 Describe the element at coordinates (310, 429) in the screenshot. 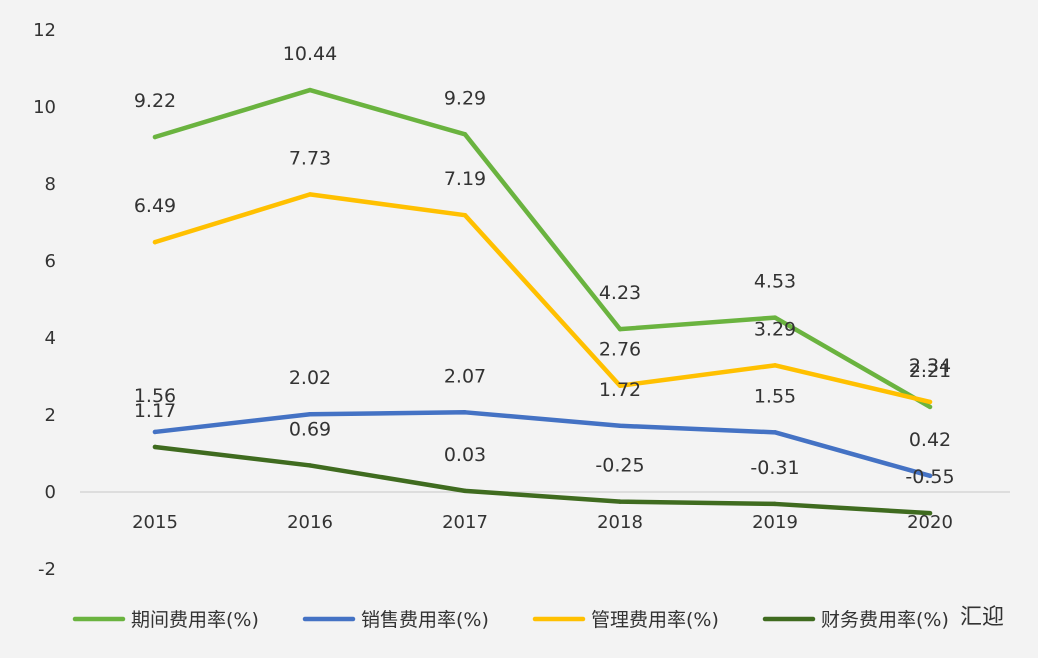

I see `data-label: 0.69` at that location.